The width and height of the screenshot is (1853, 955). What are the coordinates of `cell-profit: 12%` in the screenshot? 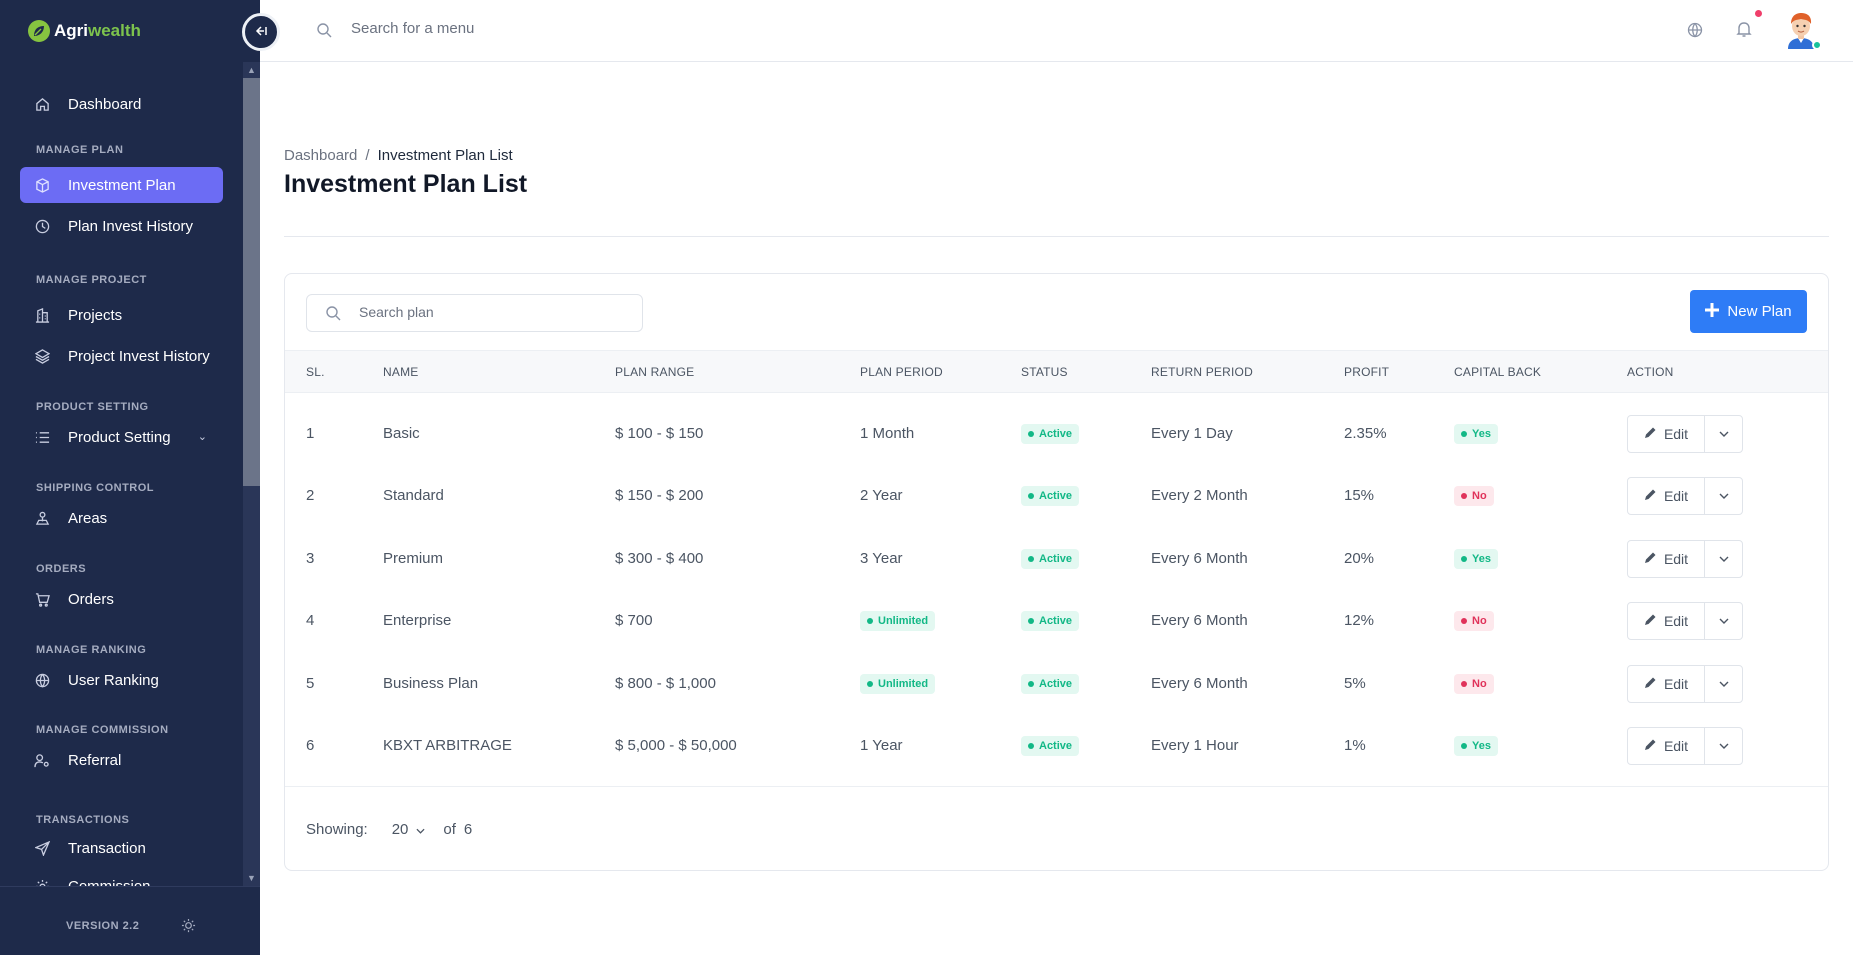 It's located at (1359, 620).